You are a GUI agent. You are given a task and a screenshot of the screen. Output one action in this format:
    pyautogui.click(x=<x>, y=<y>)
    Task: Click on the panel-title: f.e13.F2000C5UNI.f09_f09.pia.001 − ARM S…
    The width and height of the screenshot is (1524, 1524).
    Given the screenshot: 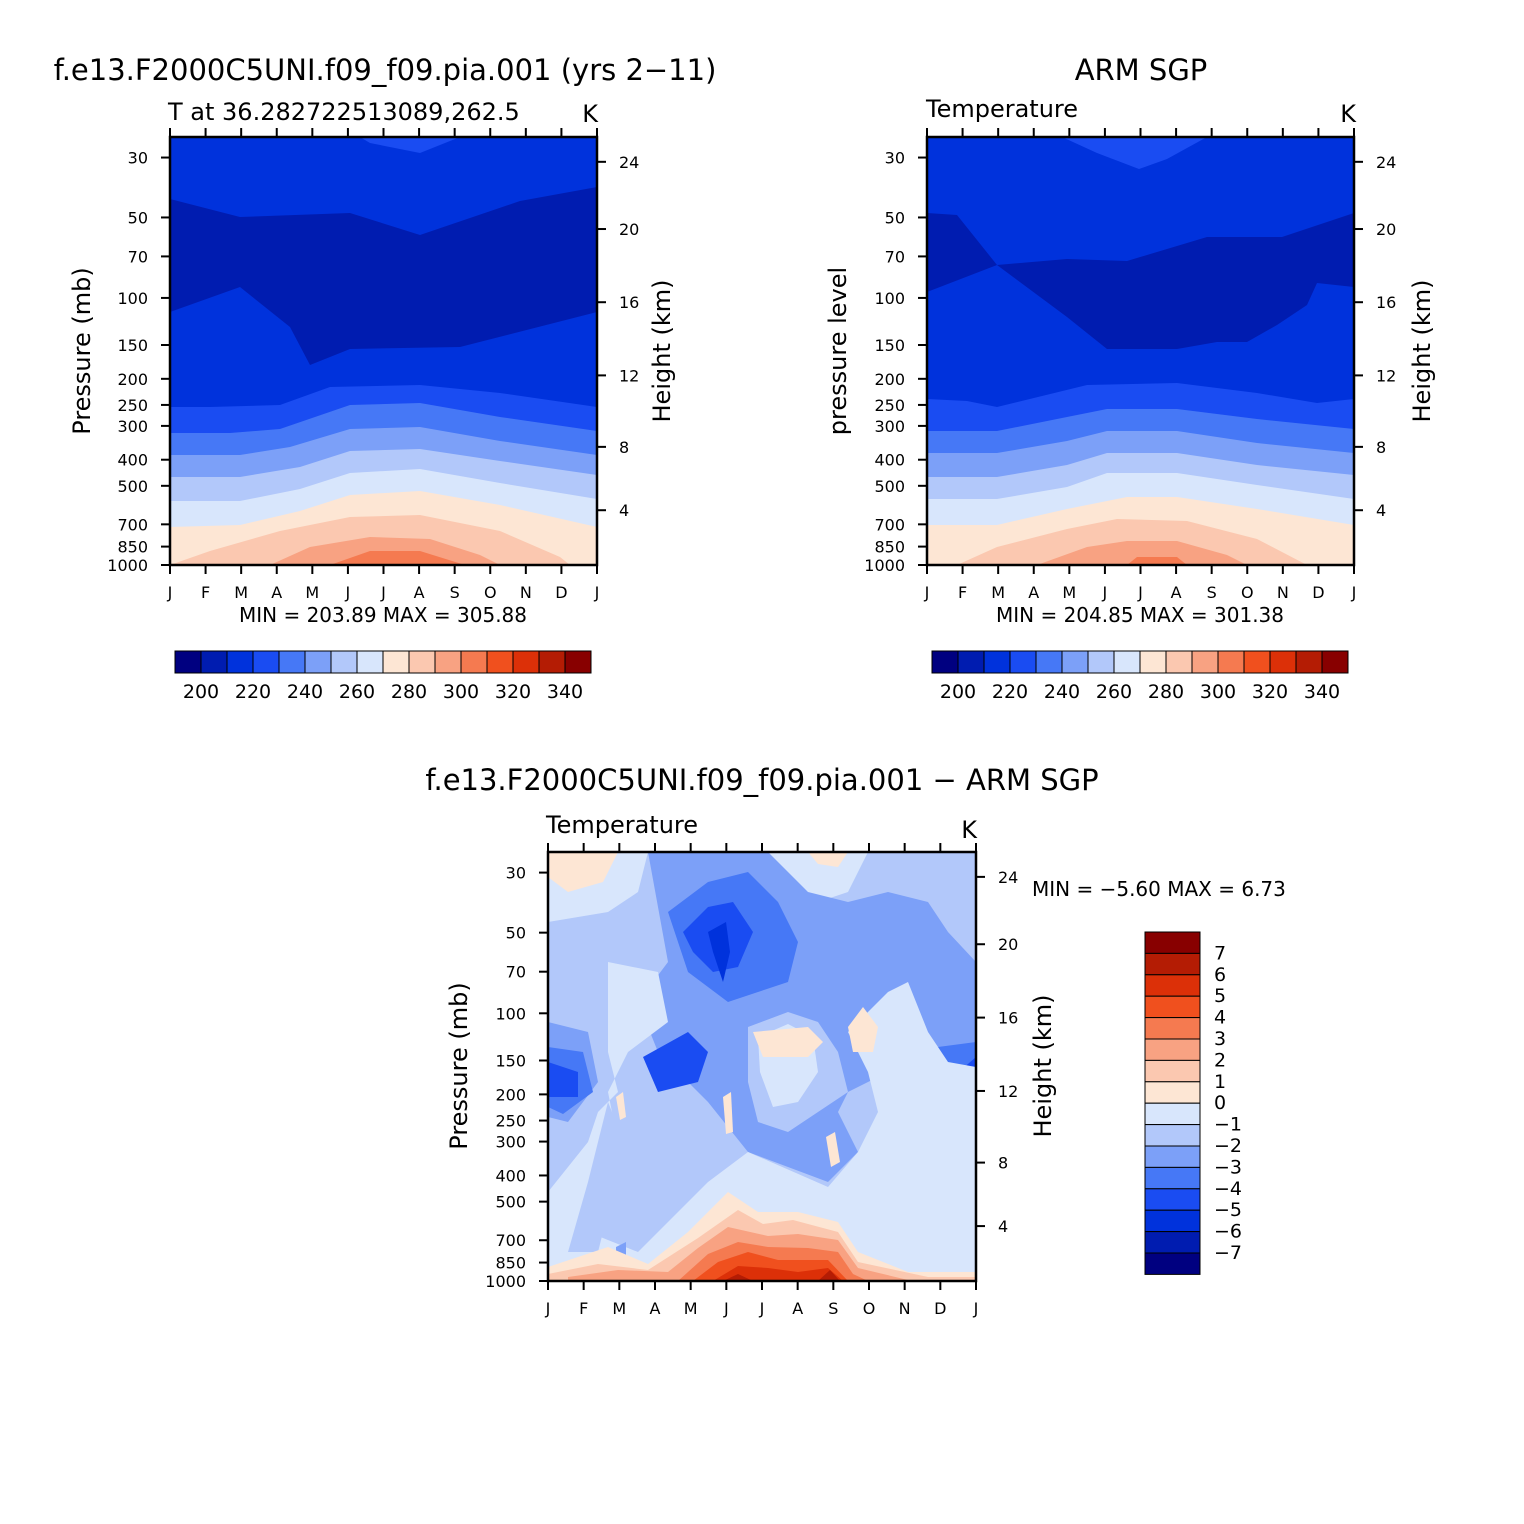 What is the action you would take?
    pyautogui.click(x=761, y=780)
    